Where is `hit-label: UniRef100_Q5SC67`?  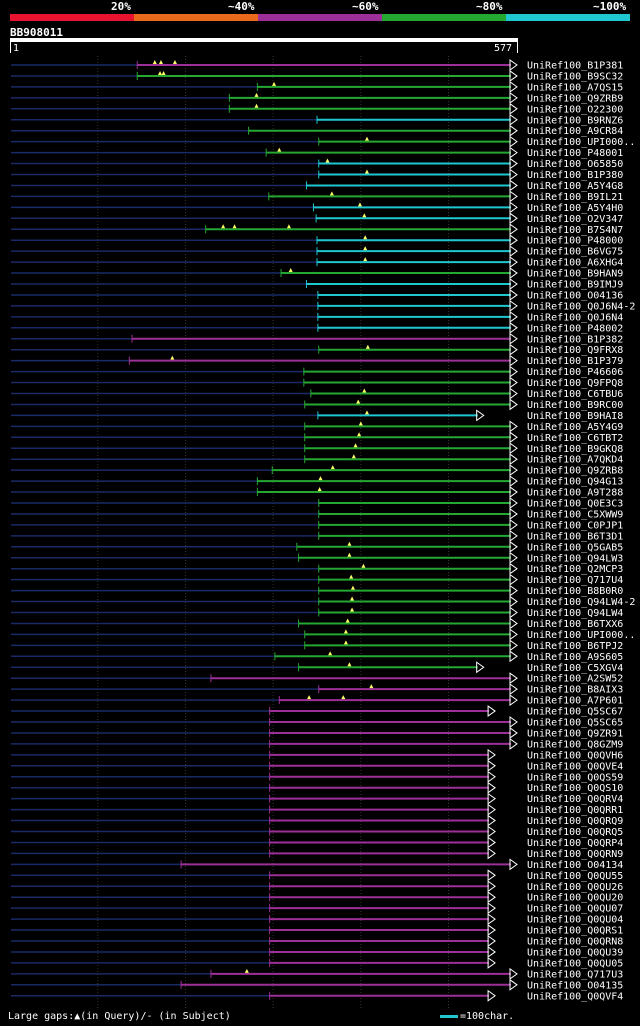
hit-label: UniRef100_Q5SC67 is located at coordinates (575, 712).